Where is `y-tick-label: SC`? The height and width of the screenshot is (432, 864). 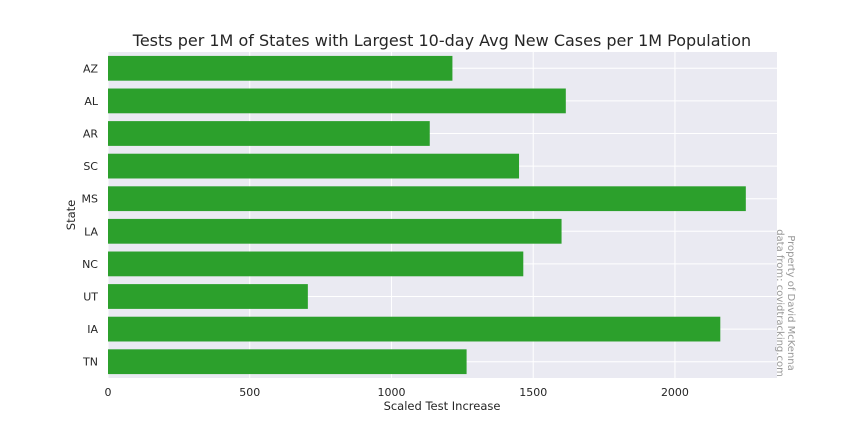 y-tick-label: SC is located at coordinates (90, 166).